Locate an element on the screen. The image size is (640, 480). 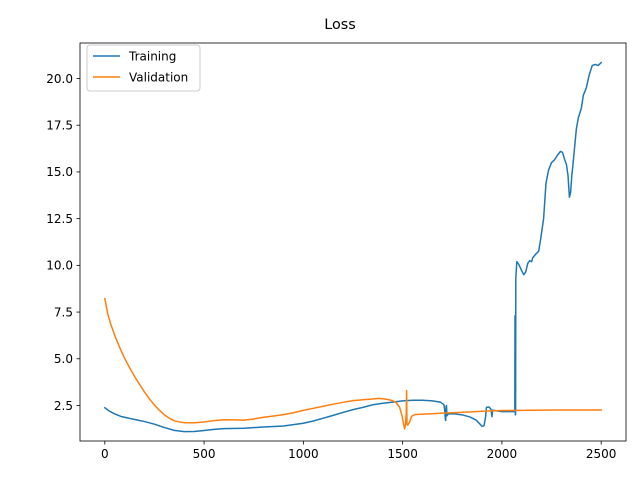
chart-title: Loss is located at coordinates (340, 25).